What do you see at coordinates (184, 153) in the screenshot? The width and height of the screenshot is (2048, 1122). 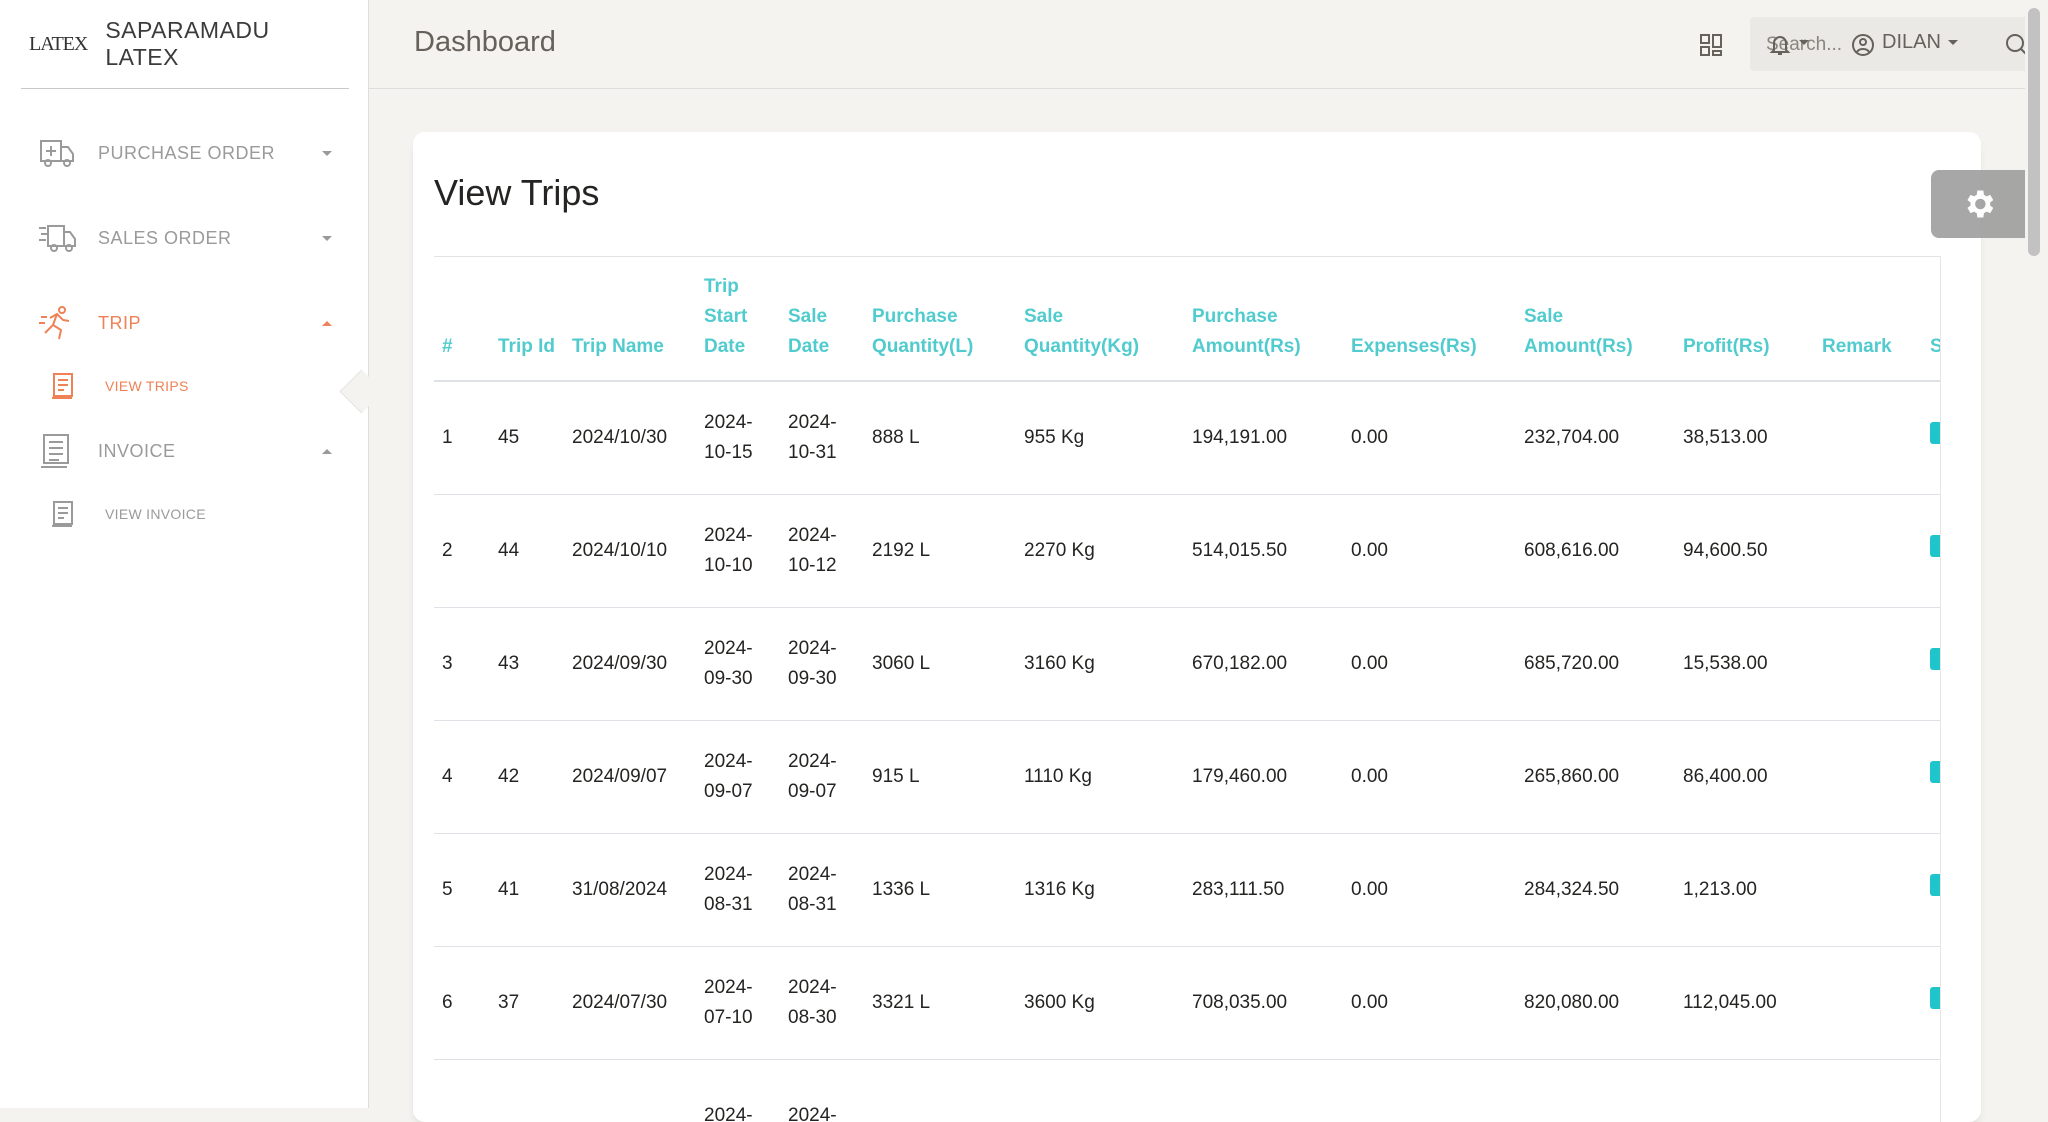 I see `sidebar-item-purchase-order: PURCHASE ORDER` at bounding box center [184, 153].